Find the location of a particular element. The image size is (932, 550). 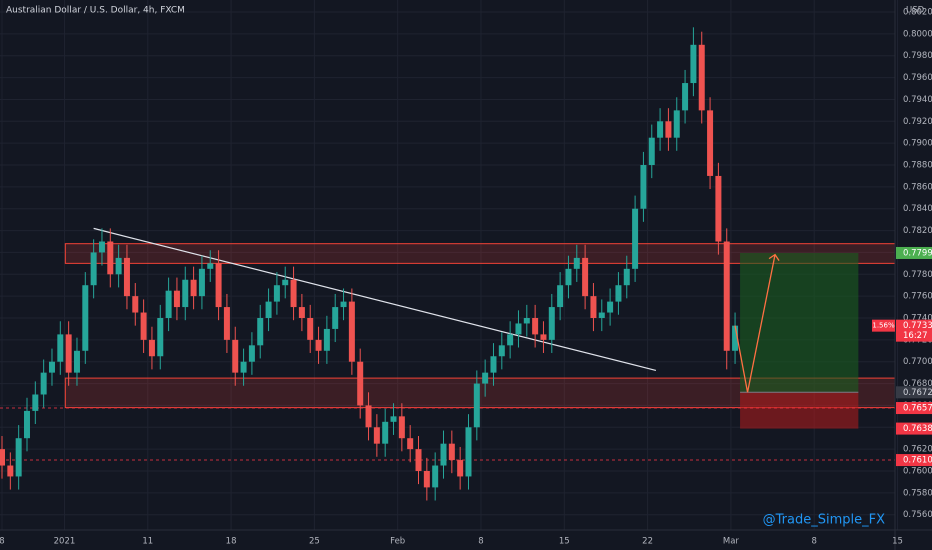

loss-zone is located at coordinates (799, 410).